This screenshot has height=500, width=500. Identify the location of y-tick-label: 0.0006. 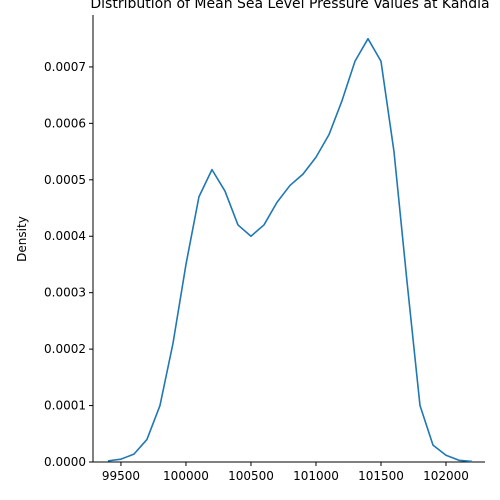
(65, 123).